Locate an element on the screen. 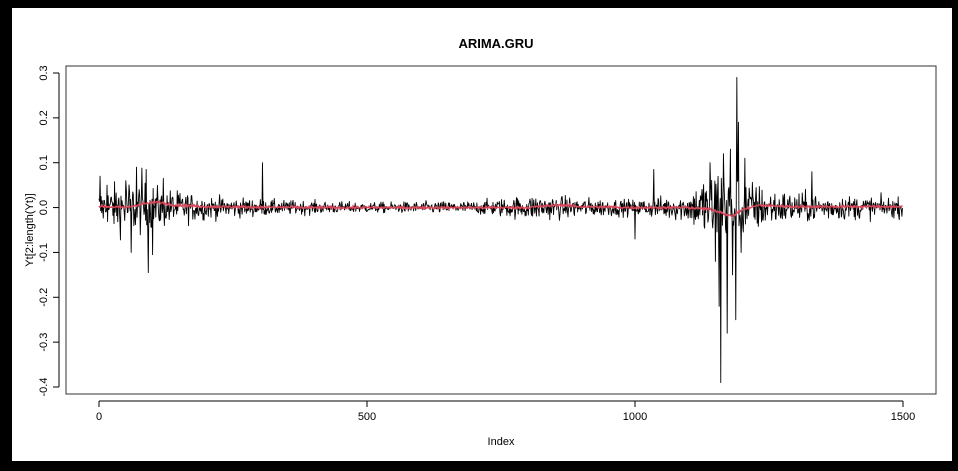 The width and height of the screenshot is (958, 471). y-tick-label: 0.0 is located at coordinates (44, 207).